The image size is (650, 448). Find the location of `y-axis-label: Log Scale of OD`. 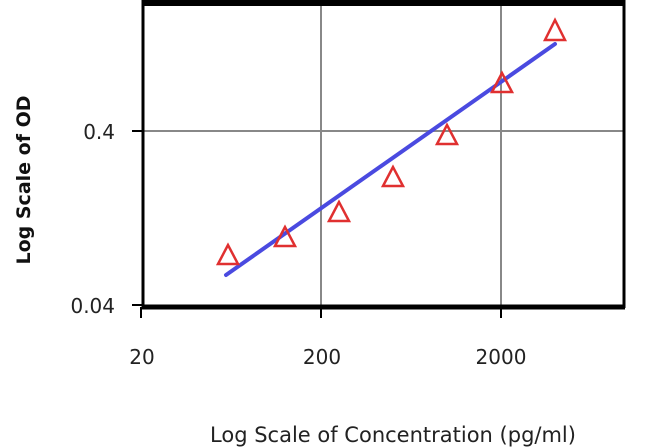

y-axis-label: Log Scale of OD is located at coordinates (24, 179).